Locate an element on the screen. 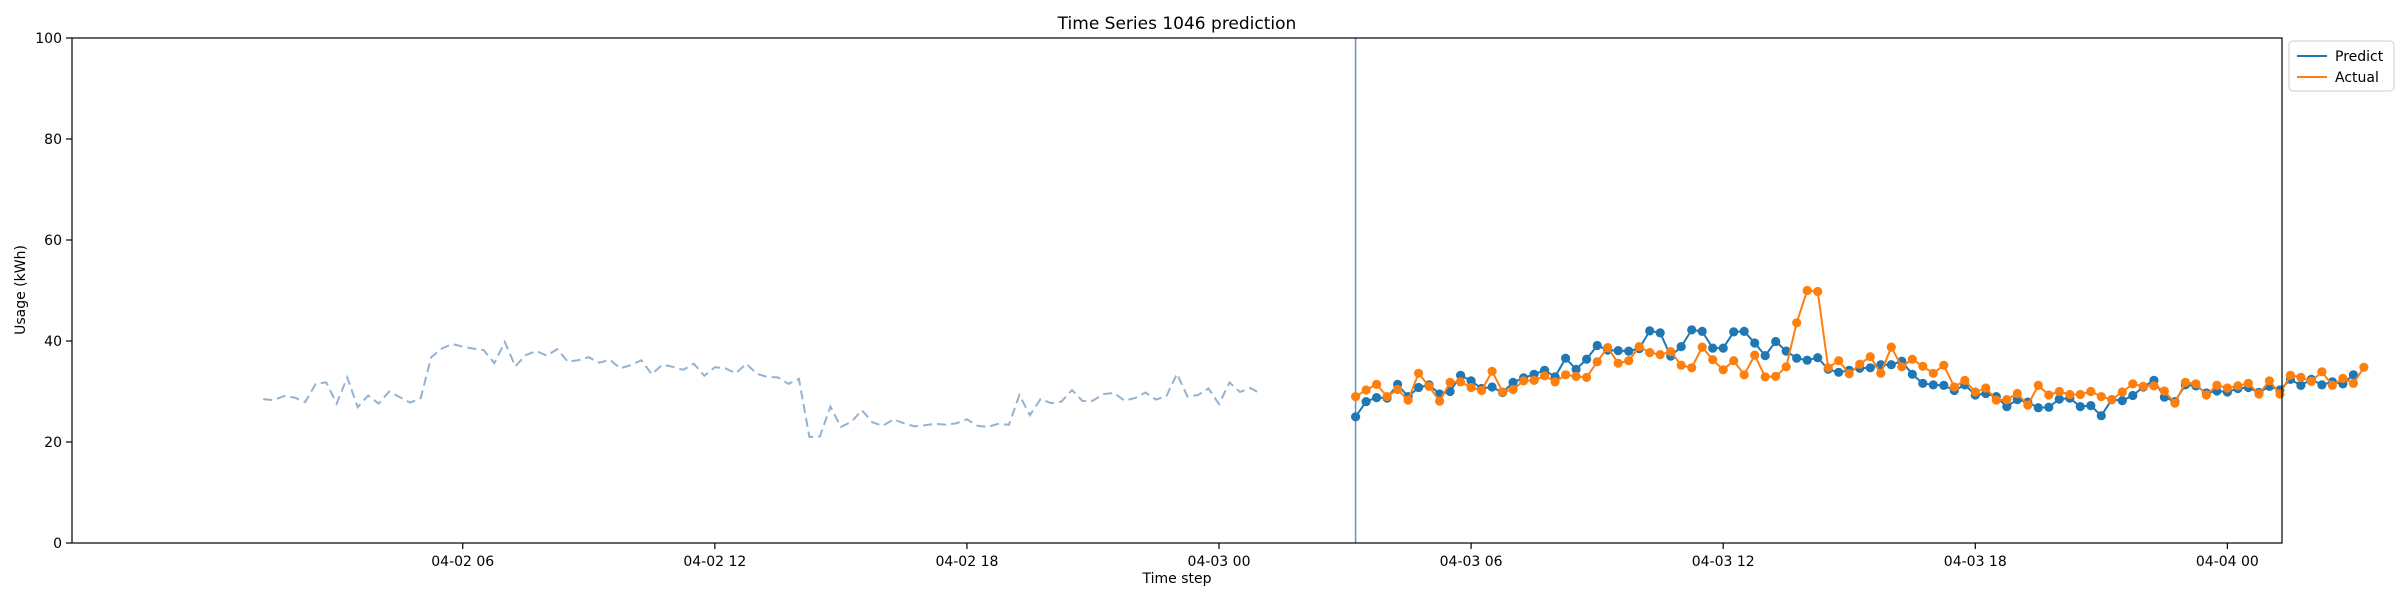 This screenshot has width=2400, height=600. predict-series is located at coordinates (1854, 373).